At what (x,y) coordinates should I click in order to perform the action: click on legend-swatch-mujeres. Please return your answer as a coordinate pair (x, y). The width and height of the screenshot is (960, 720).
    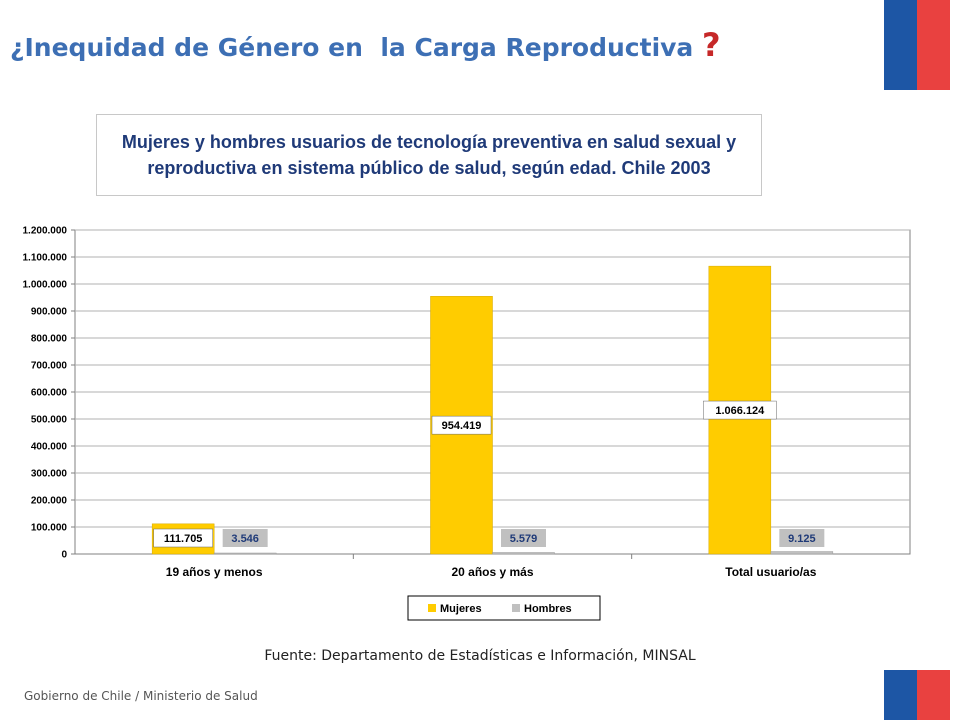
    Looking at the image, I should click on (432, 608).